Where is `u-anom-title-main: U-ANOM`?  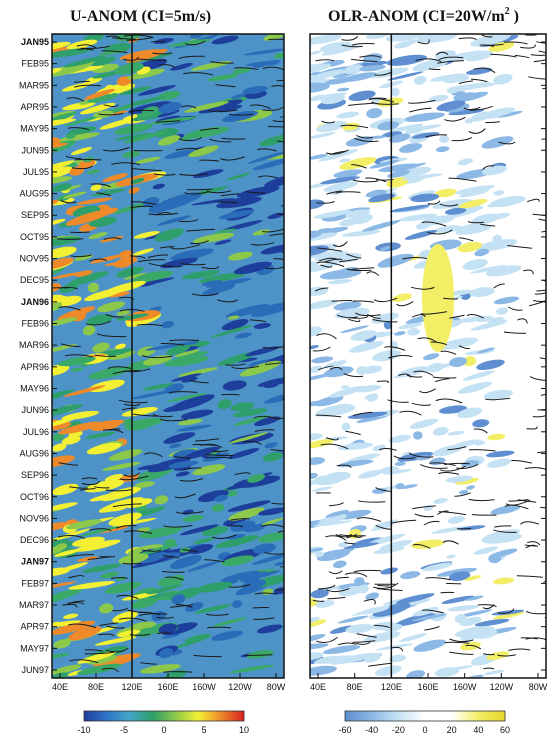
u-anom-title-main: U-ANOM is located at coordinates (104, 16).